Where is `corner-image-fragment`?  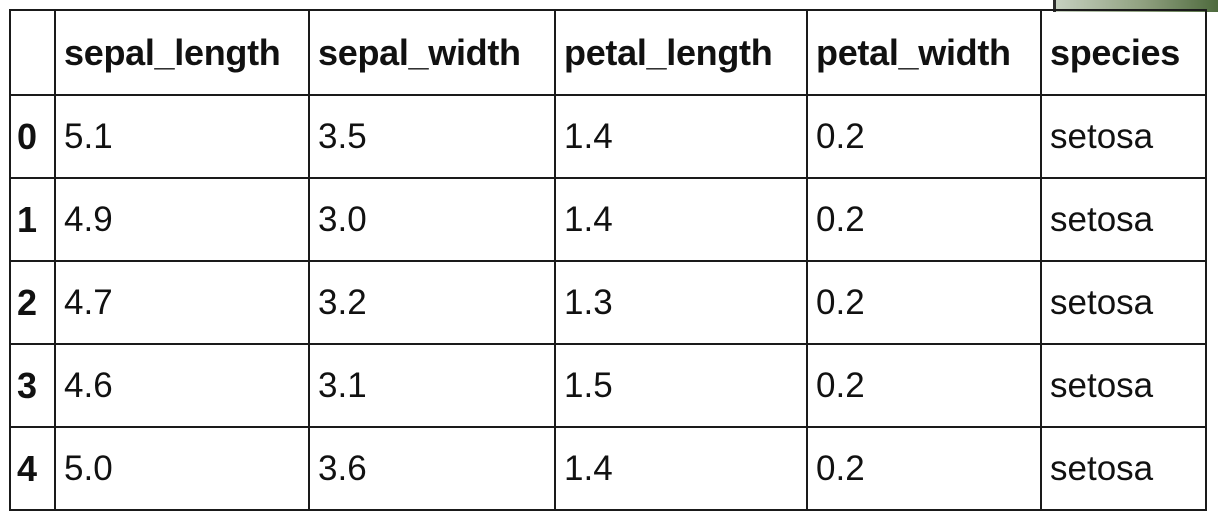 corner-image-fragment is located at coordinates (1135, 6).